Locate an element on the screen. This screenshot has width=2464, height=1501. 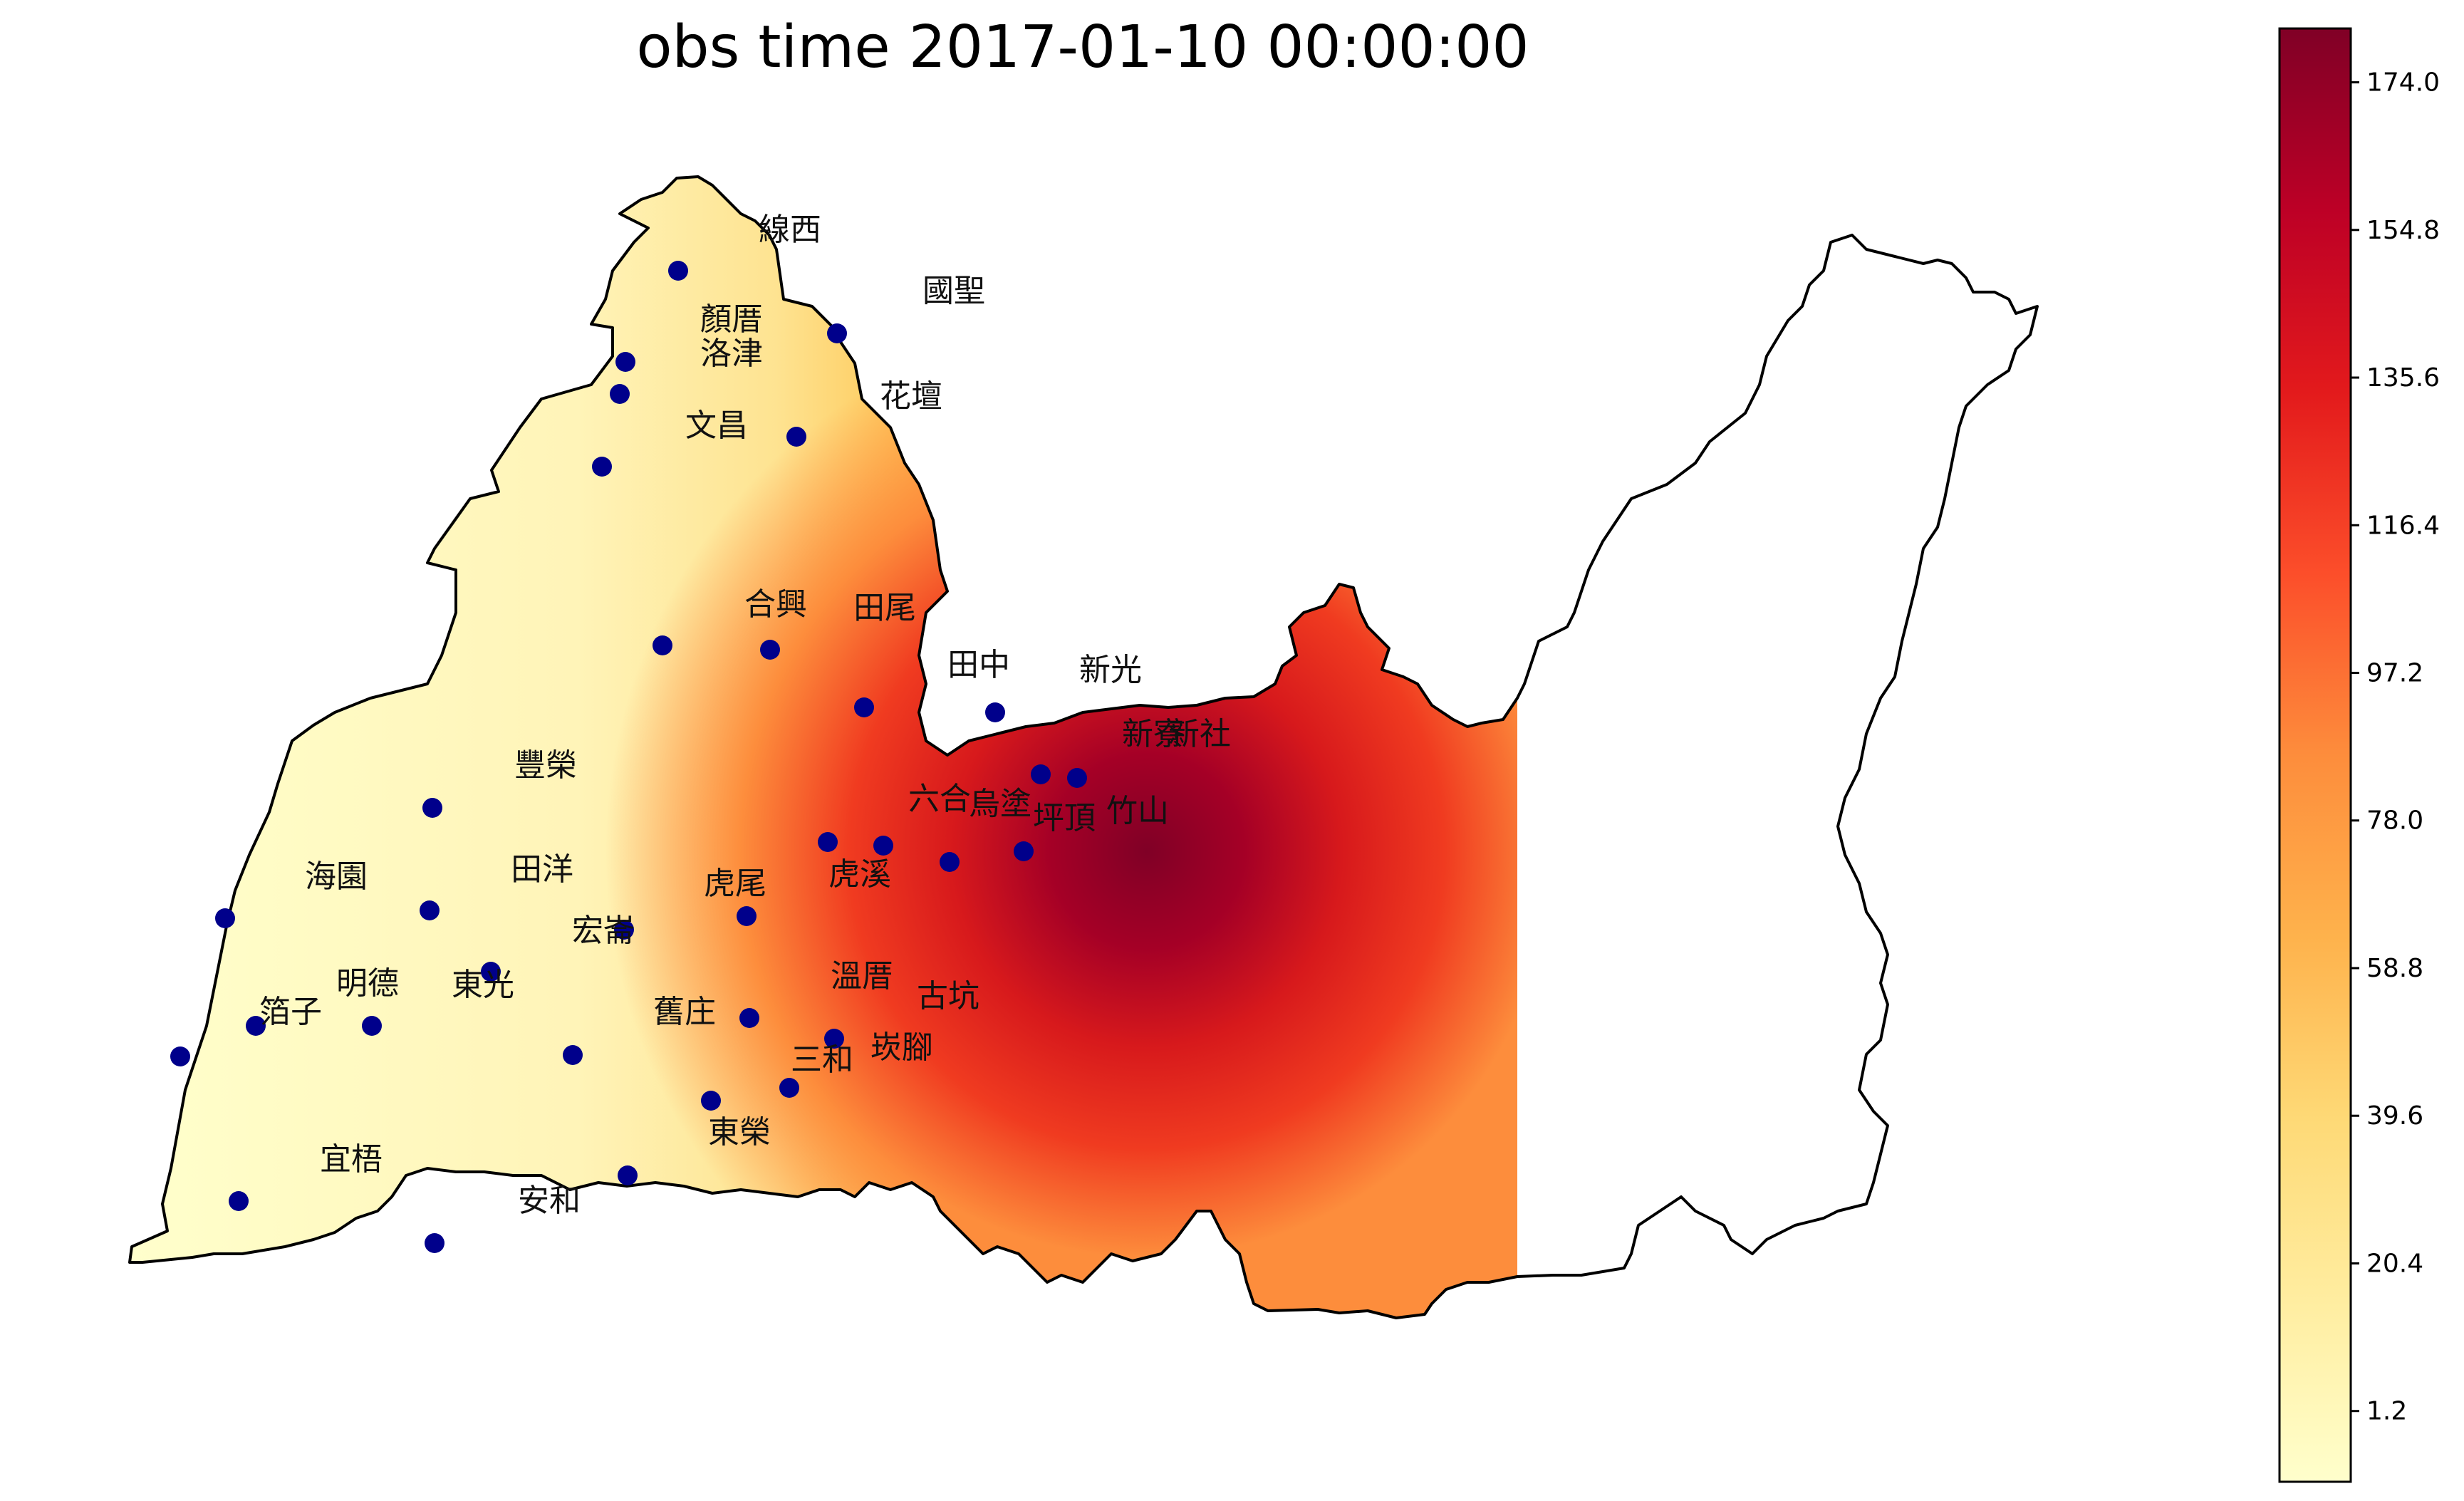
station-label: 東光 is located at coordinates (483, 985).